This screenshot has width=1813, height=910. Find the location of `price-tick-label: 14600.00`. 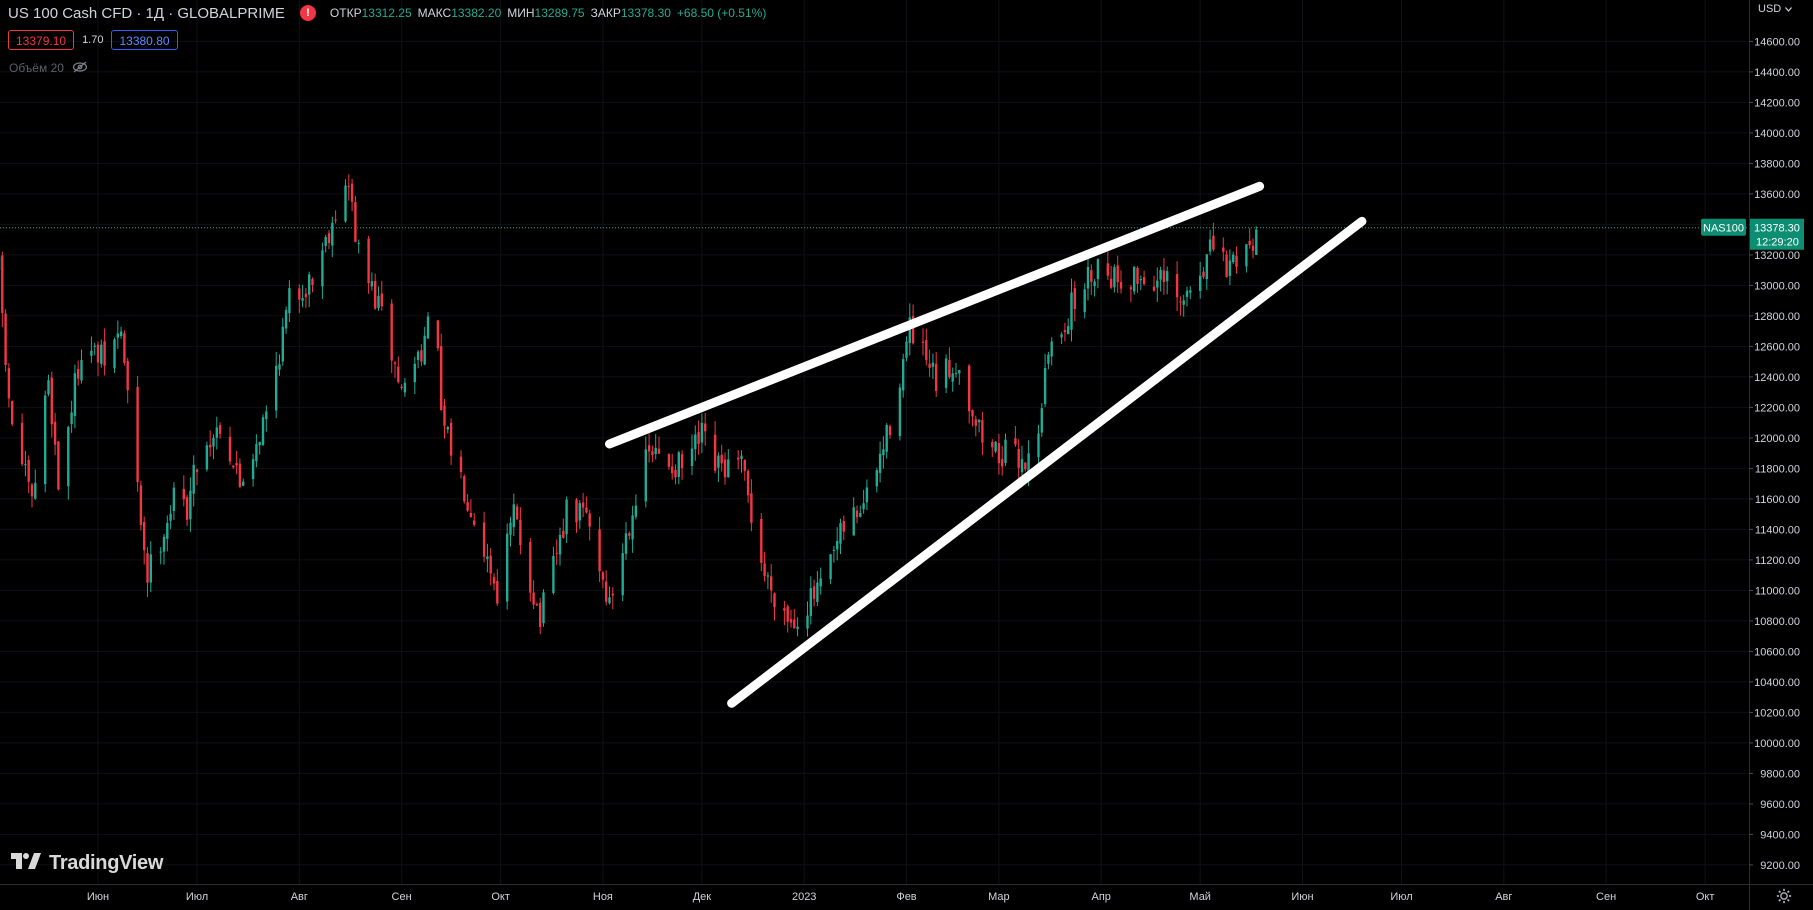

price-tick-label: 14600.00 is located at coordinates (1777, 42).